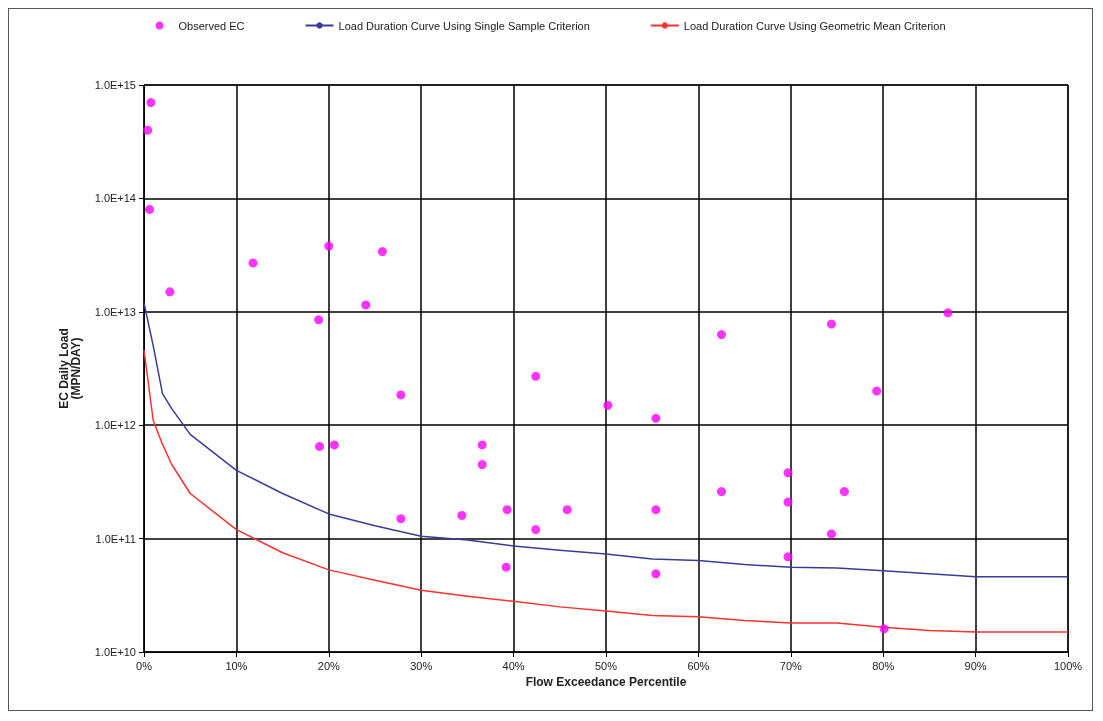 The height and width of the screenshot is (721, 1103). I want to click on legend-label: Observed EC, so click(211, 25).